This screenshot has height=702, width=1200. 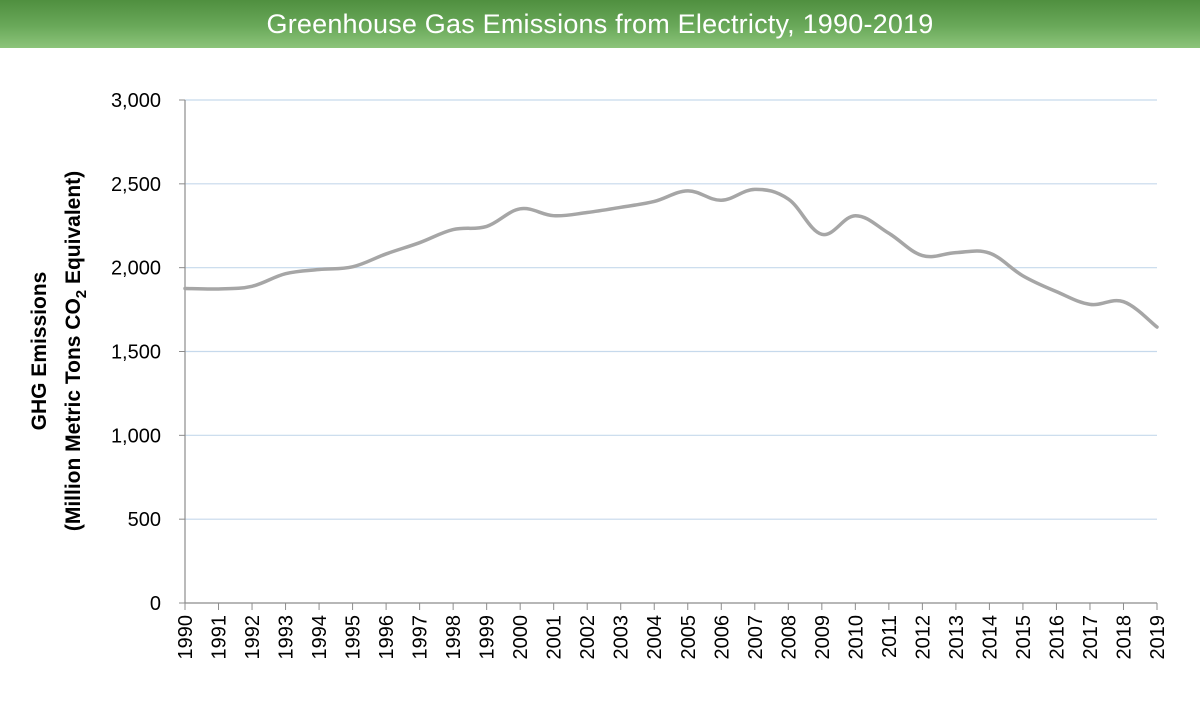 I want to click on y-axis-title-subscript: 2, so click(x=81, y=294).